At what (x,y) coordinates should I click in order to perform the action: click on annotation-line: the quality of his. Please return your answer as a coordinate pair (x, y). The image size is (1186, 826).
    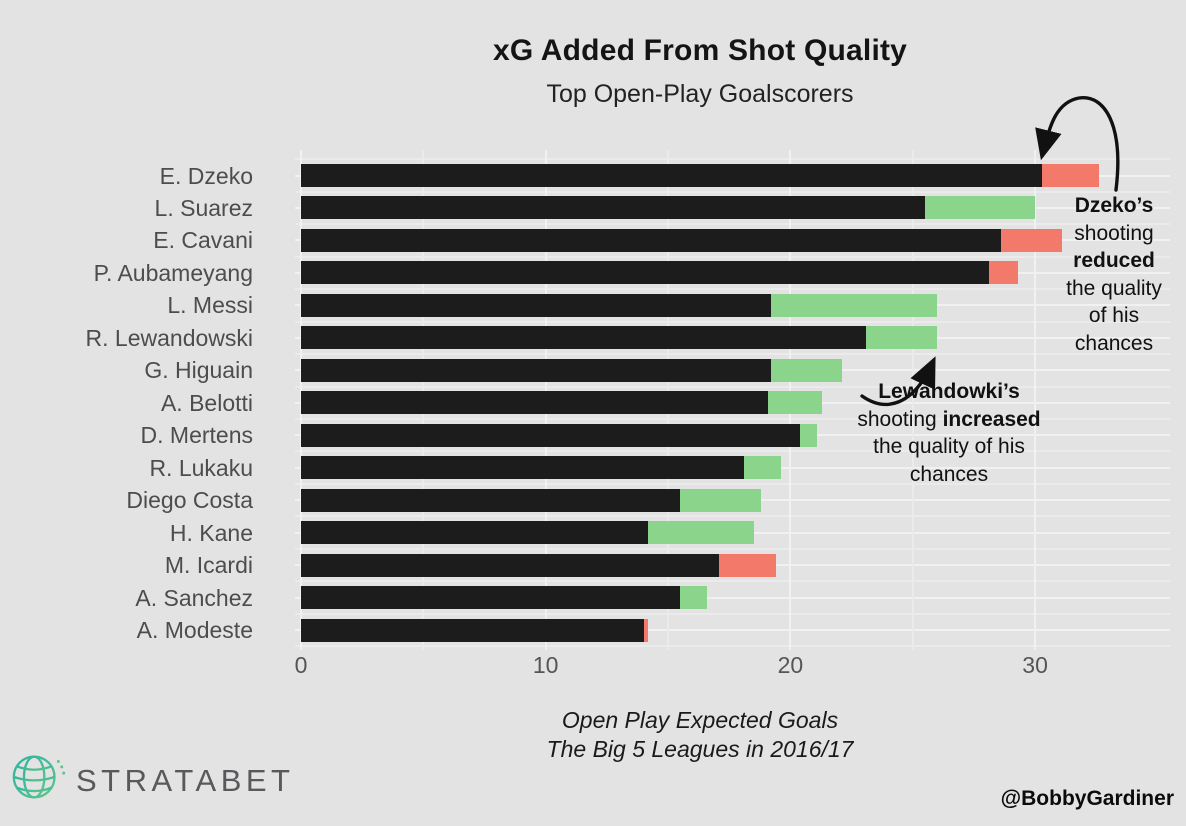
    Looking at the image, I should click on (949, 446).